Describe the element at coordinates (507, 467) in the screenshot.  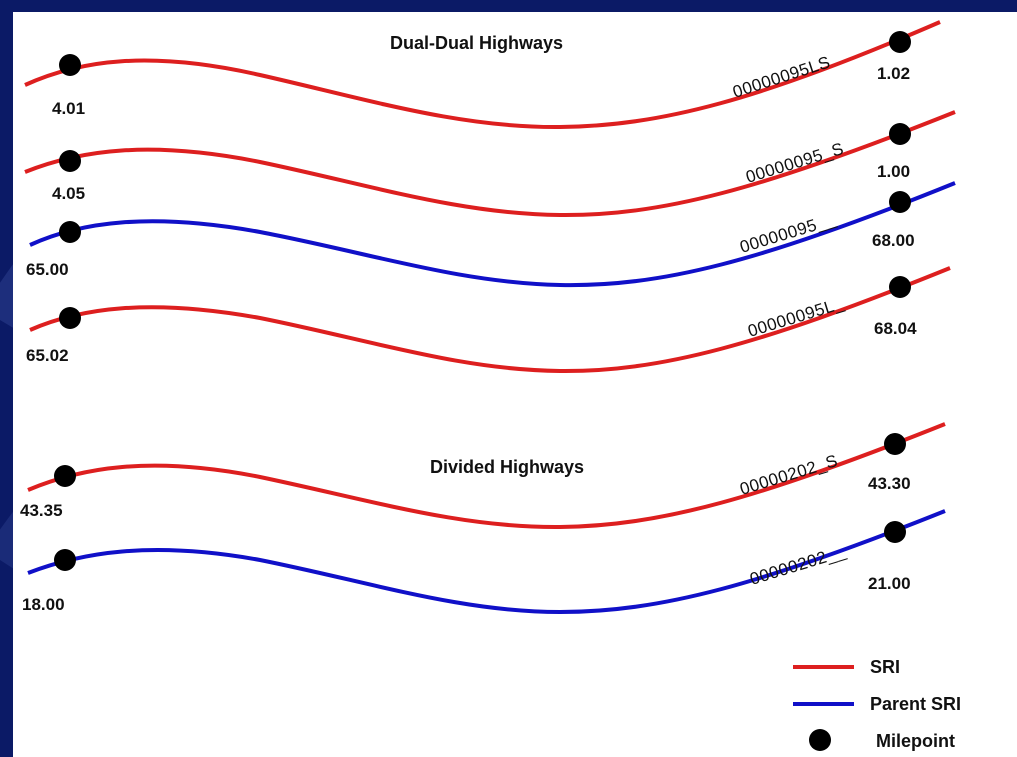
I see `heading-divided: Divided Highways` at that location.